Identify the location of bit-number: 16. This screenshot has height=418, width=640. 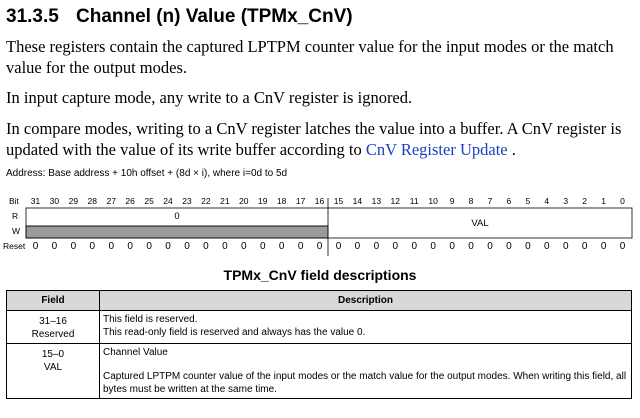
(320, 201).